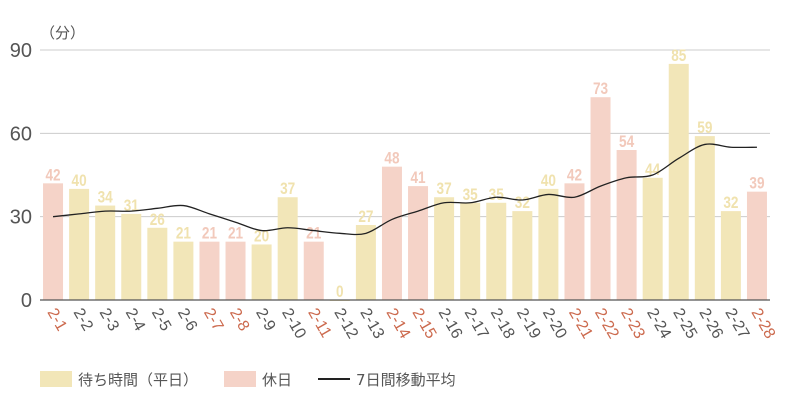 The height and width of the screenshot is (400, 800). I want to click on x-tick-label: 2-6, so click(187, 320).